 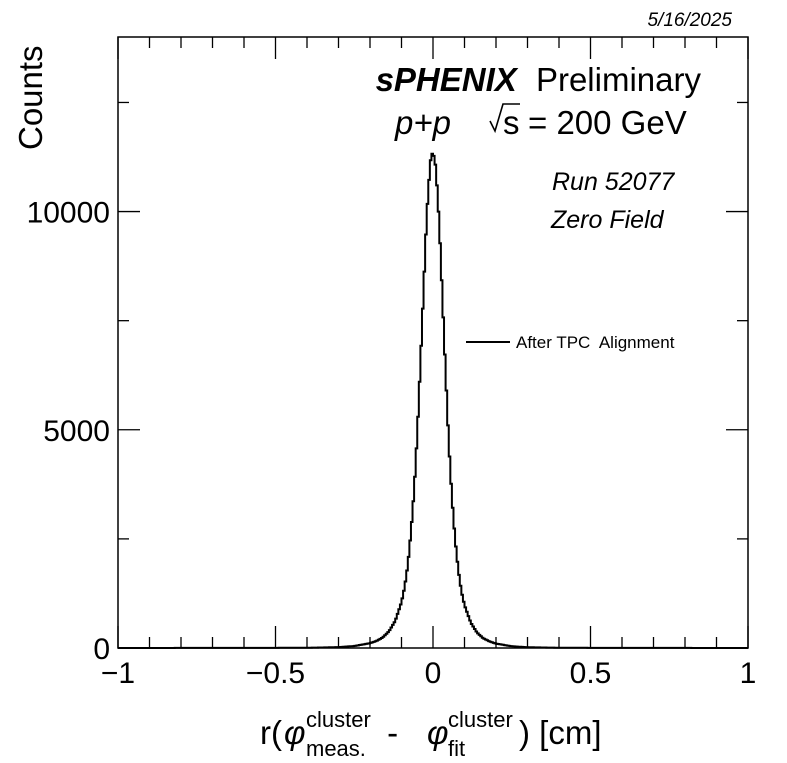 I want to click on x-axis-title-phi1: φ, so click(x=295, y=732).